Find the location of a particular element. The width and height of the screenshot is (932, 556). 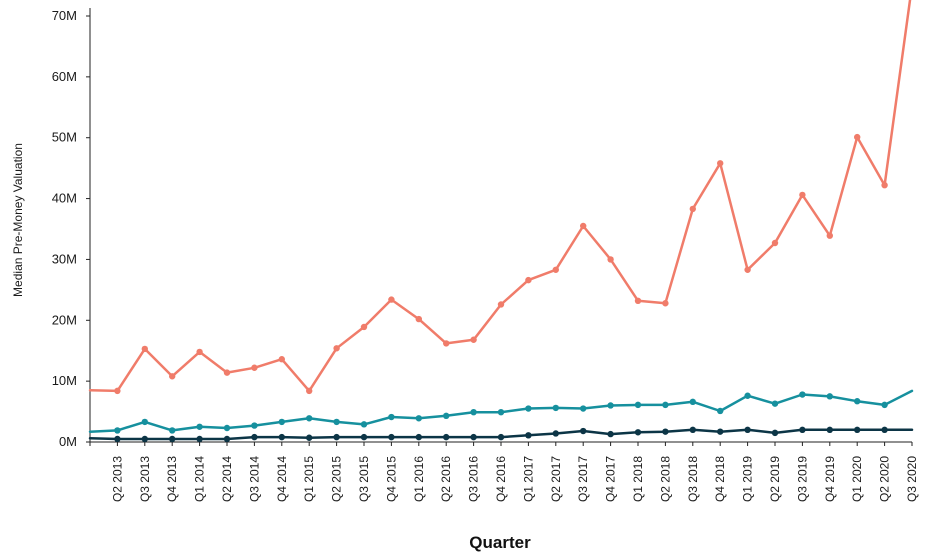

x-tick-label: Q4 2018 is located at coordinates (720, 479).